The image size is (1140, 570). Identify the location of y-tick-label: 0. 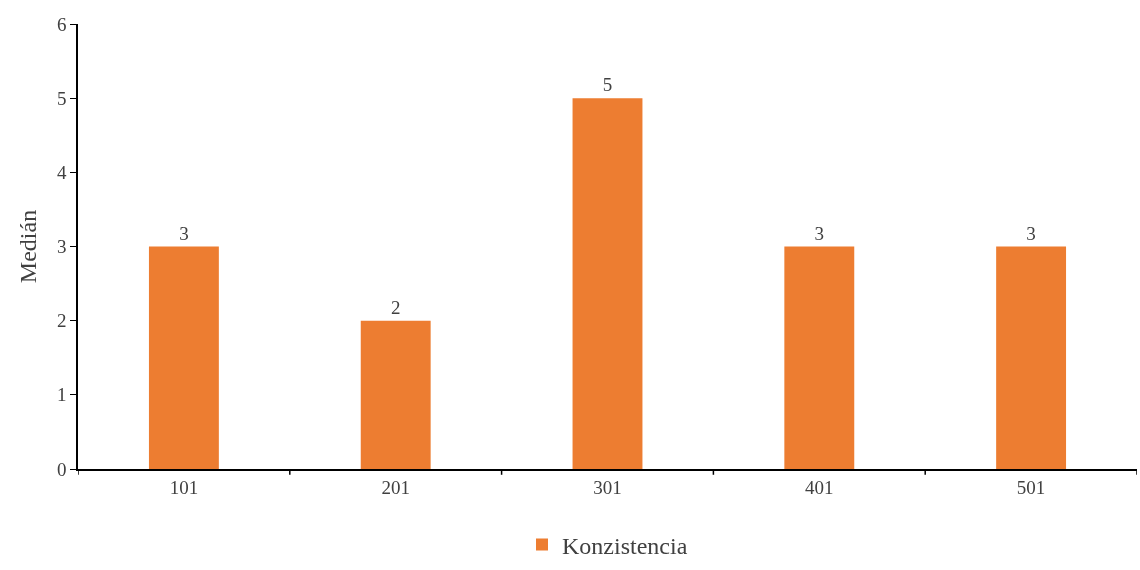
(61, 469).